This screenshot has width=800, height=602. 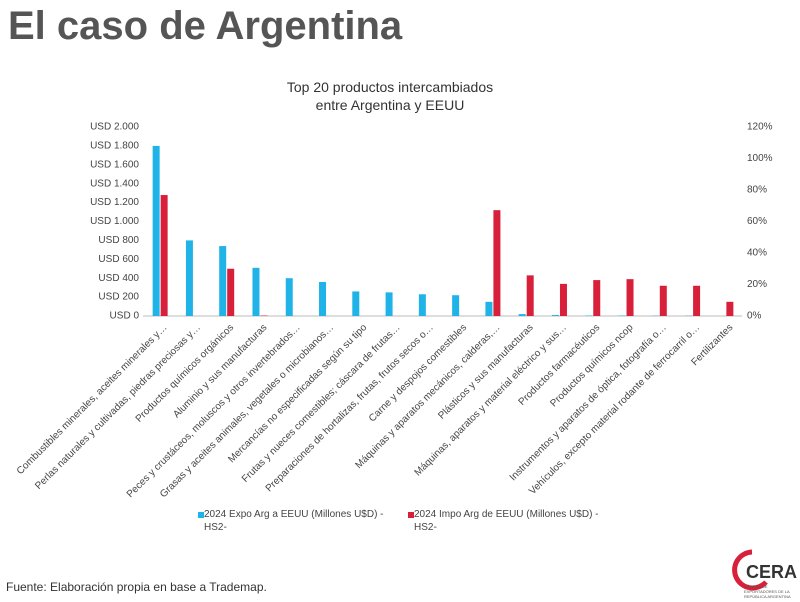 What do you see at coordinates (114, 221) in the screenshot?
I see `y-tick-label: USD 1.000` at bounding box center [114, 221].